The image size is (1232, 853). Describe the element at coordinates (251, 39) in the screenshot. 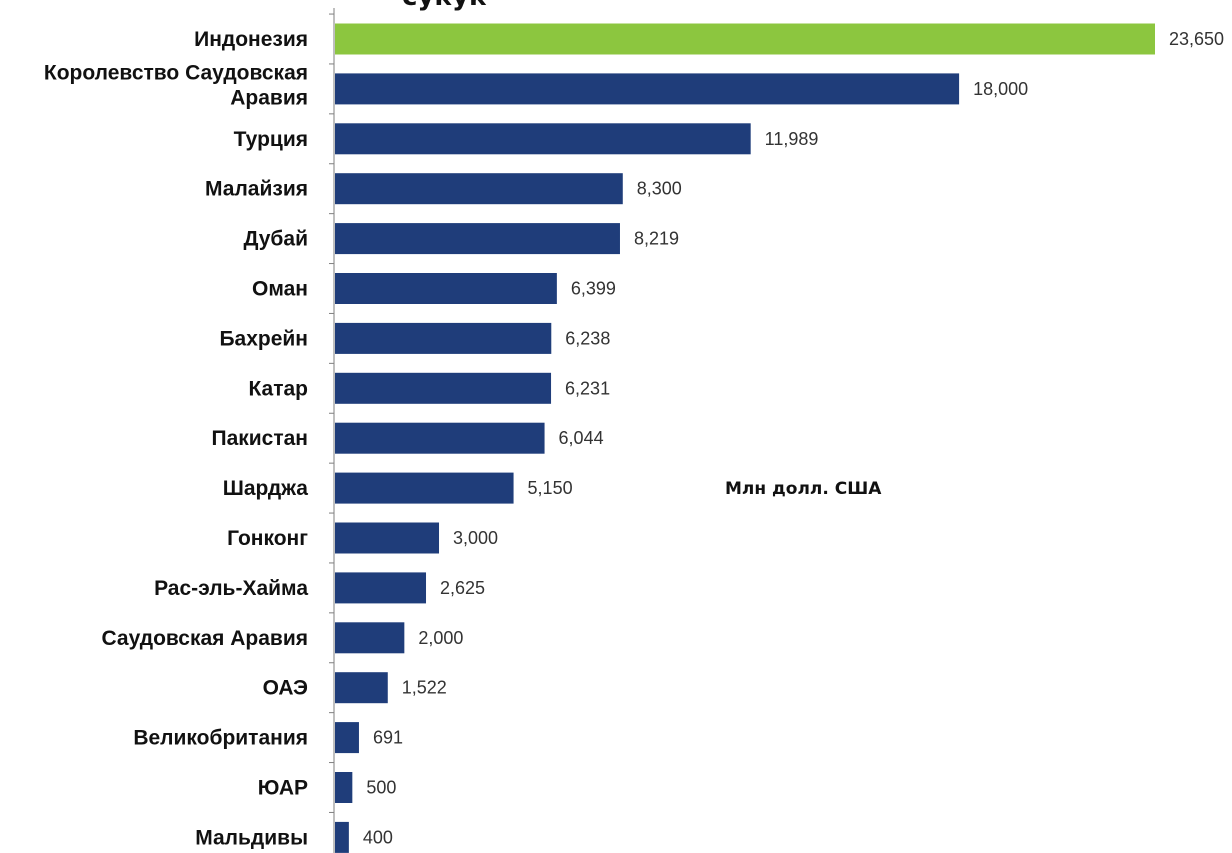

I see `category-label: Индонезия` at that location.